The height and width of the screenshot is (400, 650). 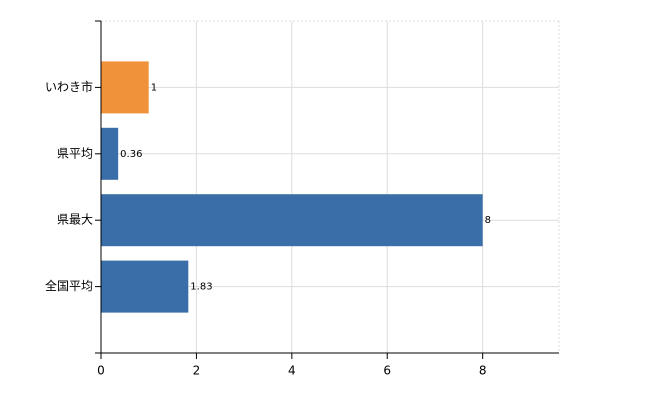 I want to click on x-tick-label: 0, so click(x=101, y=371).